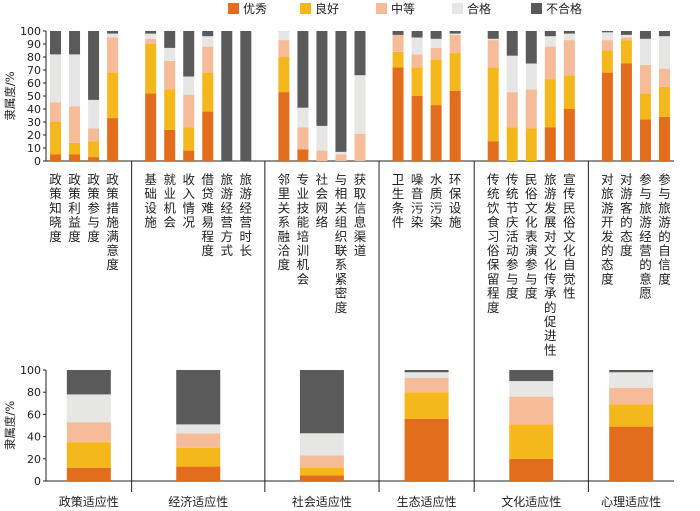 Image resolution: width=700 pixels, height=511 pixels. Describe the element at coordinates (188, 201) in the screenshot. I see `top-category-label-6: 收入情况` at that location.